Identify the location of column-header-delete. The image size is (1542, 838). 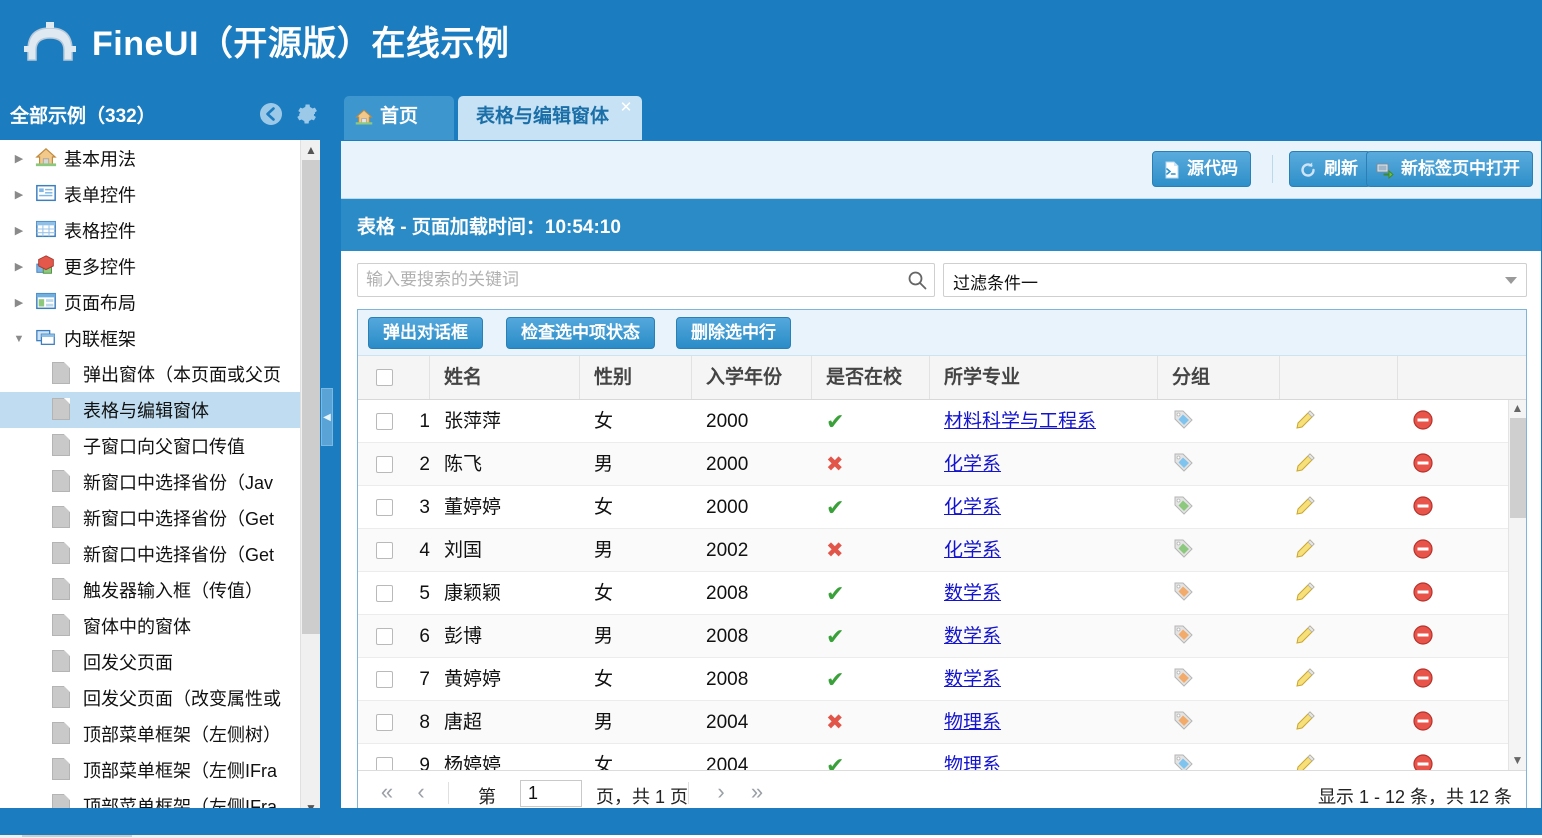
(1462, 377).